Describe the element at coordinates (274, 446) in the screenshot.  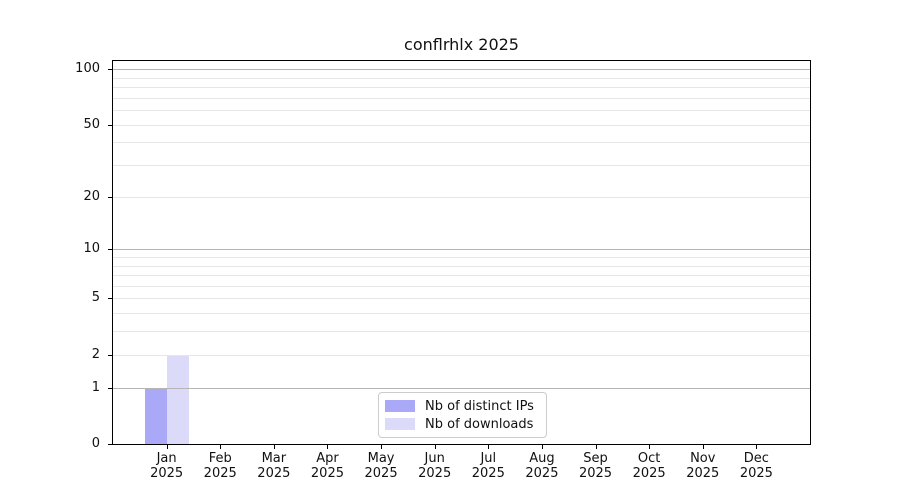
I see `x-tick-mar` at that location.